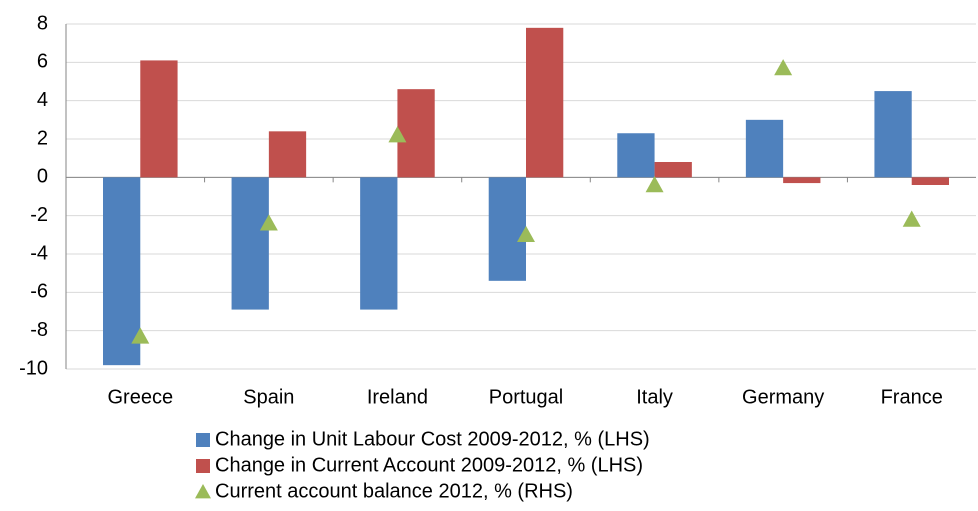  I want to click on y-tick-label: 6, so click(42, 62).